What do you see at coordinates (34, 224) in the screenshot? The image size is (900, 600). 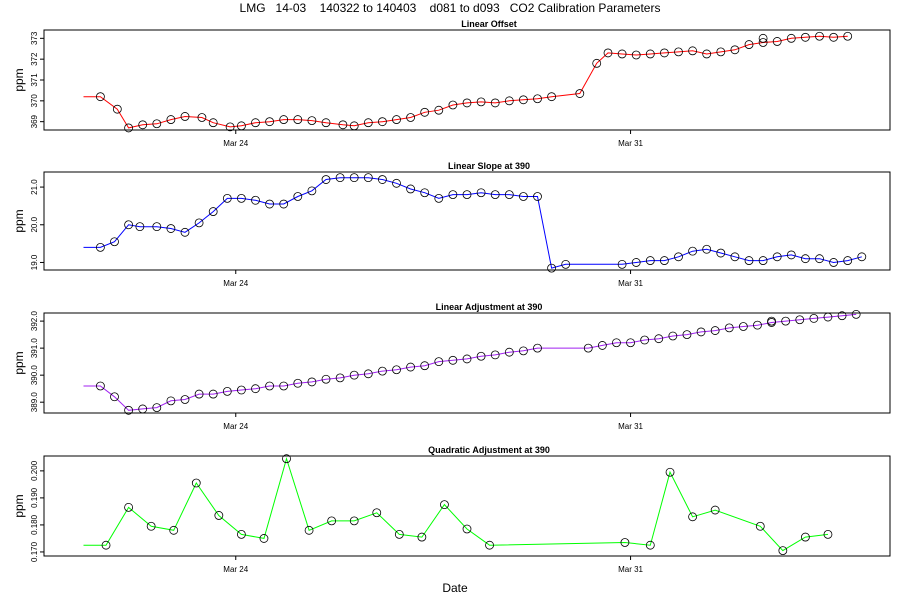 I see `y-tick-label: 20.0` at bounding box center [34, 224].